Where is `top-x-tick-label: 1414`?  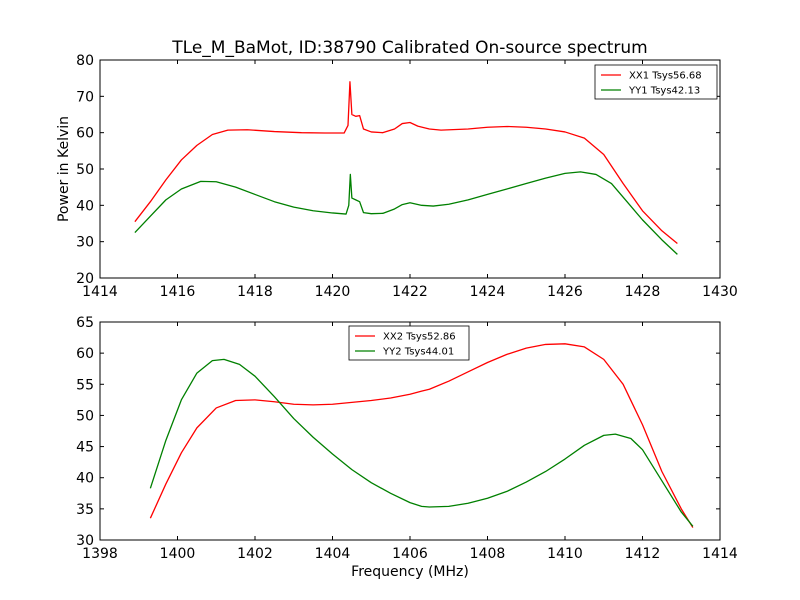 top-x-tick-label: 1414 is located at coordinates (100, 292).